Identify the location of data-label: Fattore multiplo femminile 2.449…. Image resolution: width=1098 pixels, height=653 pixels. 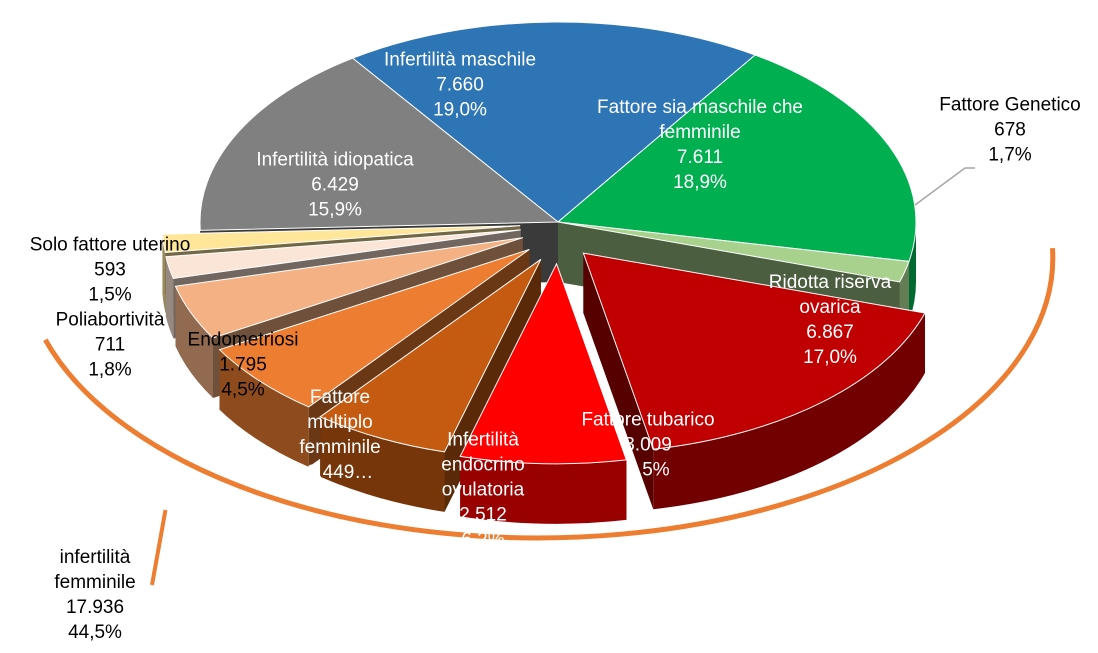
(340, 435).